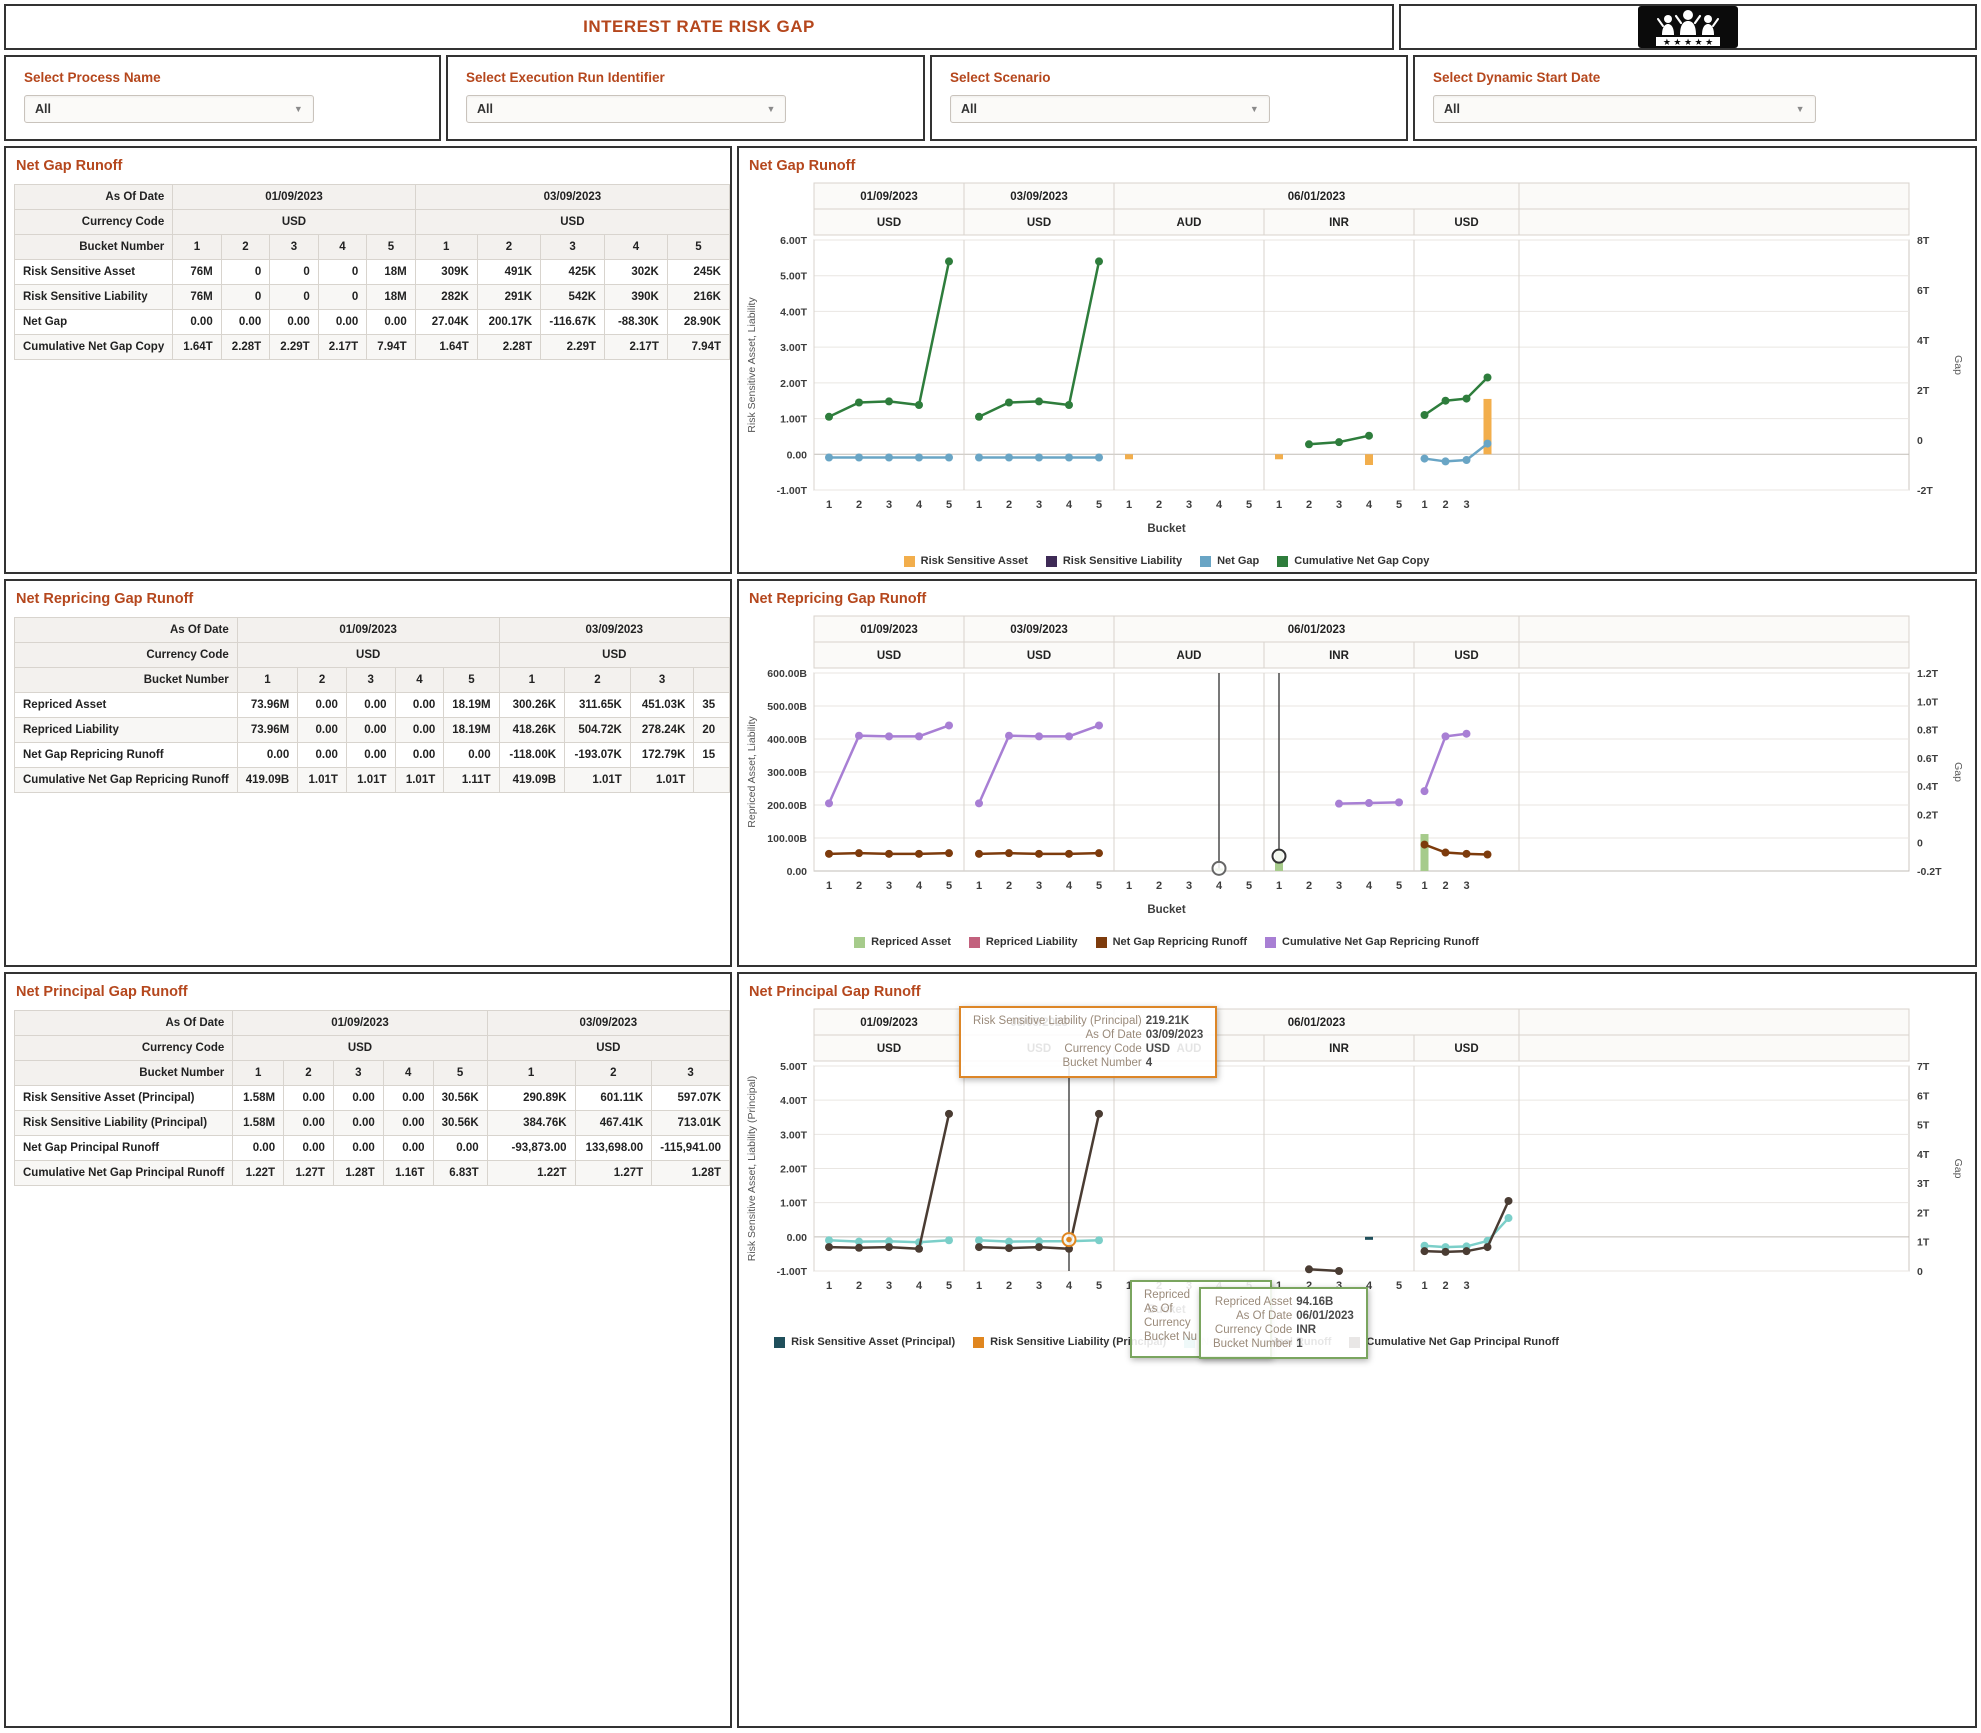 The height and width of the screenshot is (1733, 1981). I want to click on legend-item: Repriced Liability, so click(1023, 942).